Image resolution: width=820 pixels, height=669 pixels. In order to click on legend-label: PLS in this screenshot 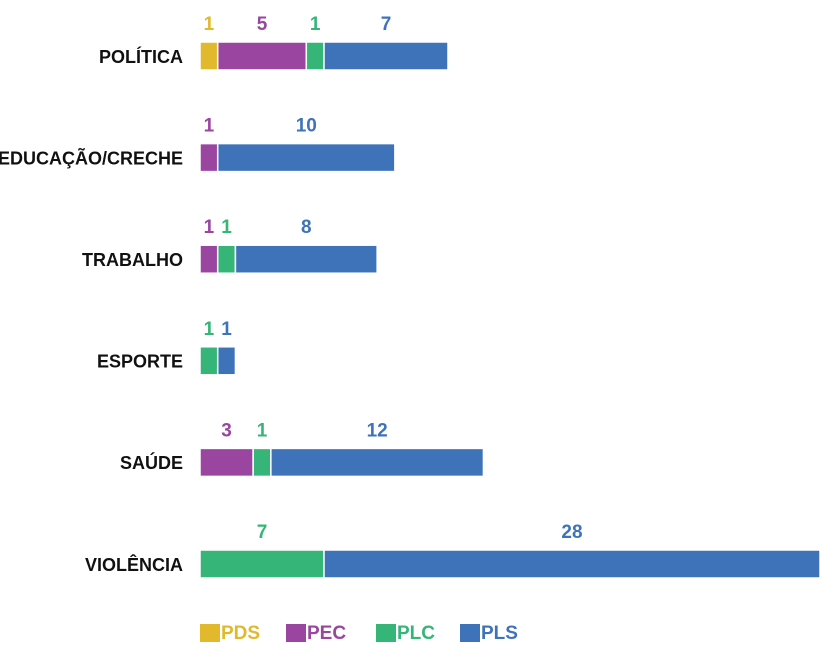, I will do `click(499, 633)`.